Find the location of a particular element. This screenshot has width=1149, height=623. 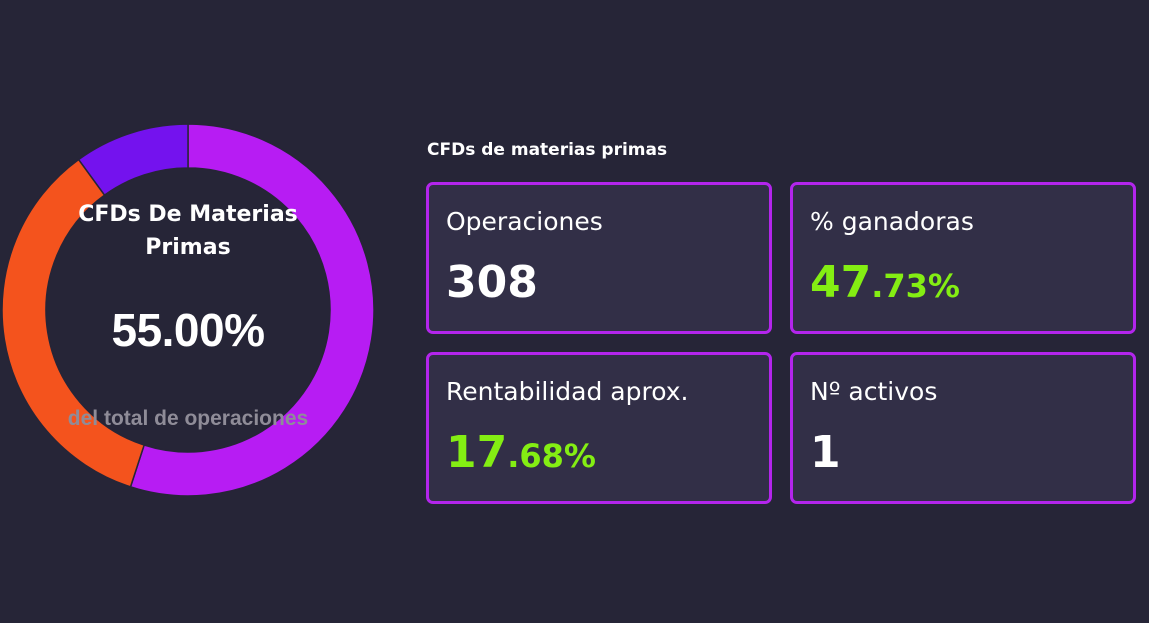

donut-center-value: 55.00% is located at coordinates (188, 330).